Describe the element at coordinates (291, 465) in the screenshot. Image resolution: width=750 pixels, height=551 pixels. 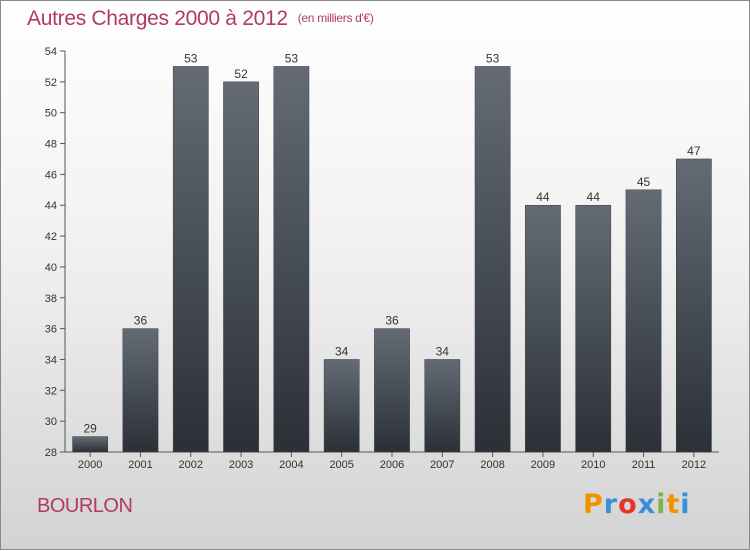
I see `x-tick-label: 2004` at that location.